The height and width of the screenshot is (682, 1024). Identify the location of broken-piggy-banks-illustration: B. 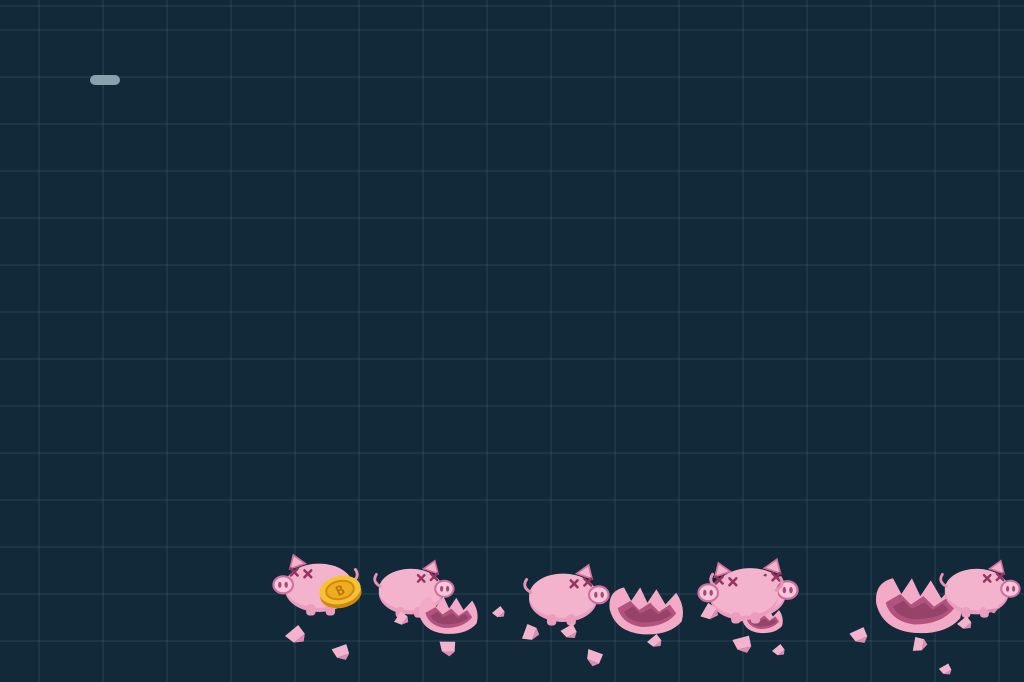
(646, 614).